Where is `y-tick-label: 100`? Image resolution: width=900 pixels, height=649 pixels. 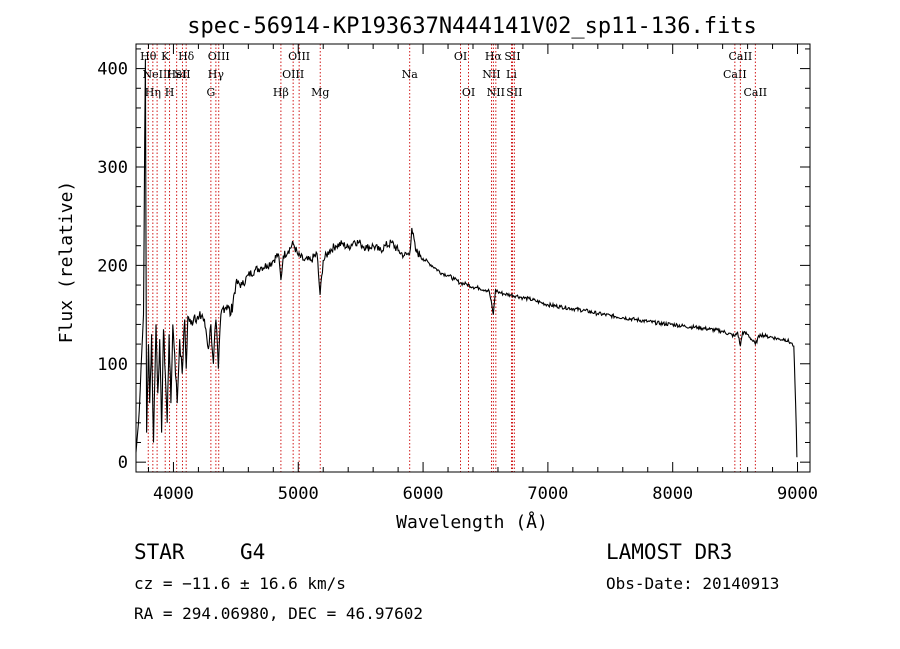 y-tick-label: 100 is located at coordinates (112, 365).